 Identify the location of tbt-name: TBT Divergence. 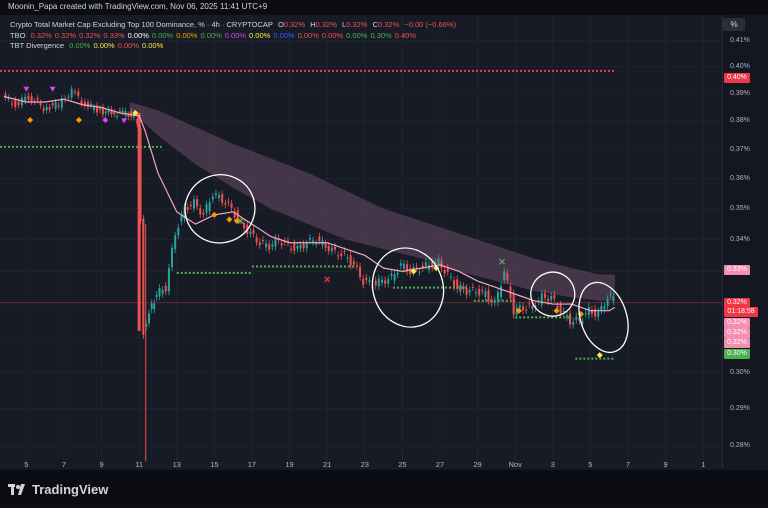
(37, 45).